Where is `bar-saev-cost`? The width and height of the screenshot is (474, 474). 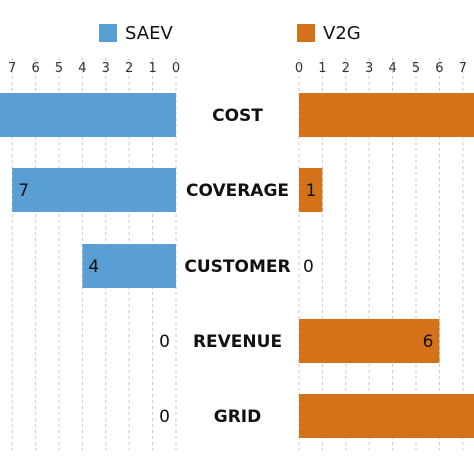 bar-saev-cost is located at coordinates (88, 115).